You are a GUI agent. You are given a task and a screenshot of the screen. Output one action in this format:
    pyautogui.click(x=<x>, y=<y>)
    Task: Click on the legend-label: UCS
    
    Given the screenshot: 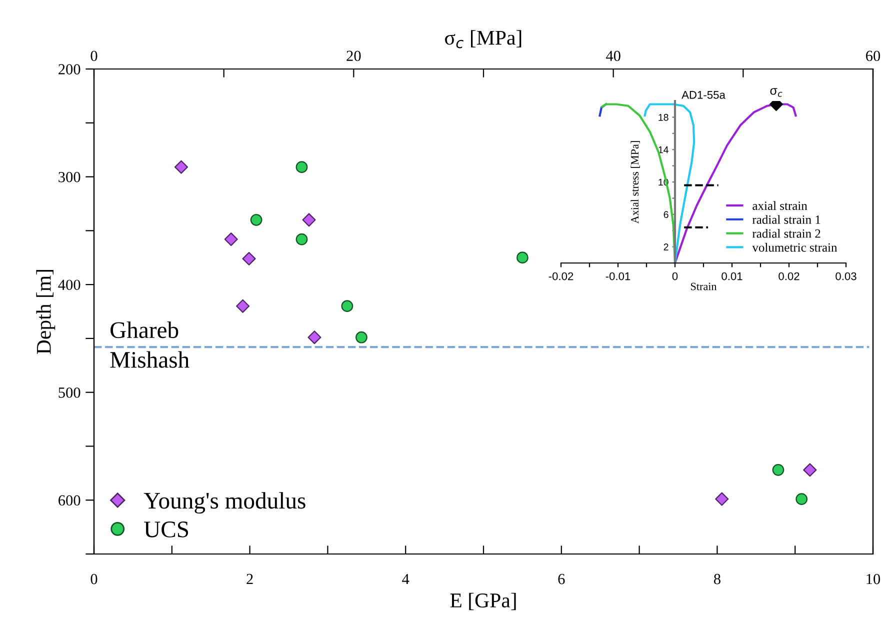 What is the action you would take?
    pyautogui.click(x=166, y=530)
    